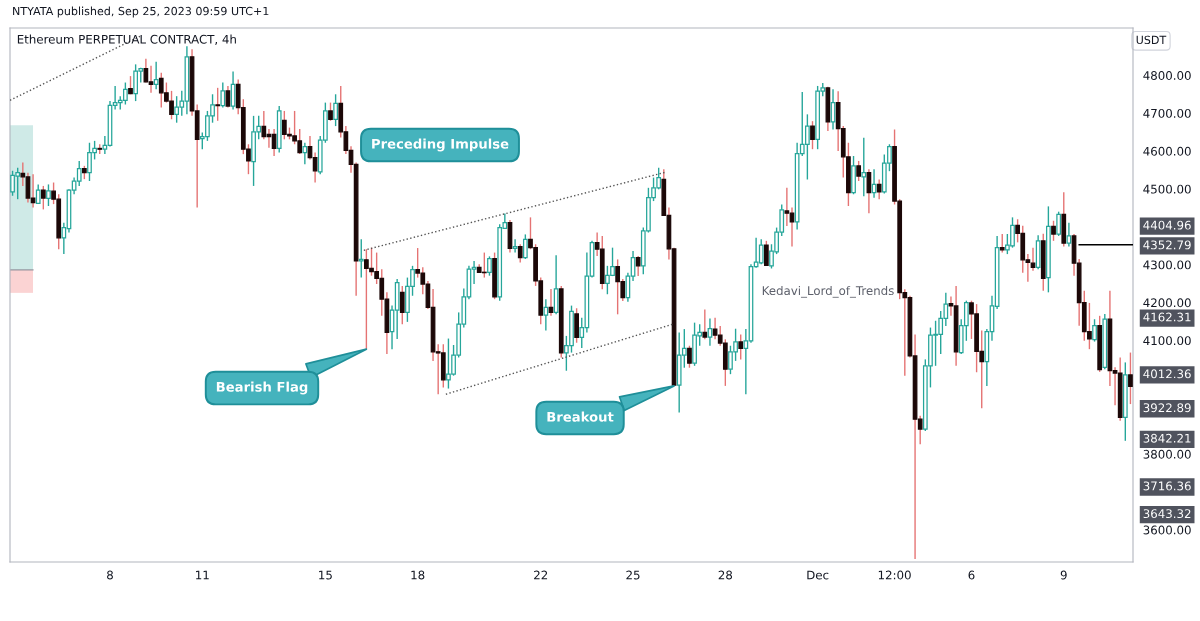 The height and width of the screenshot is (621, 1200). Describe the element at coordinates (1167, 374) in the screenshot. I see `y-tick-label: 4012.36` at that location.